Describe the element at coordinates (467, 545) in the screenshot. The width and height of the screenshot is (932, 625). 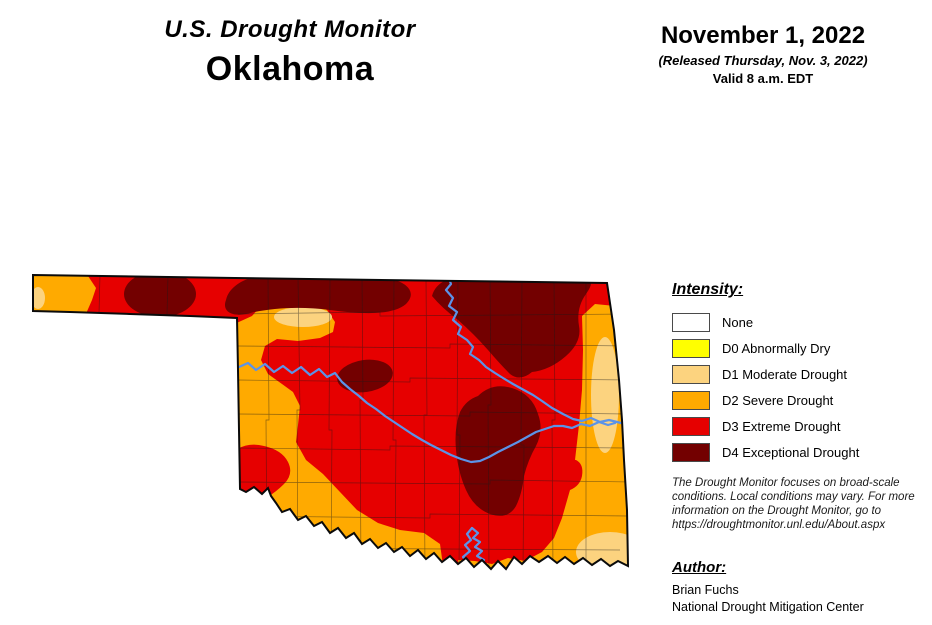
I see `lake-texoma-arm` at that location.